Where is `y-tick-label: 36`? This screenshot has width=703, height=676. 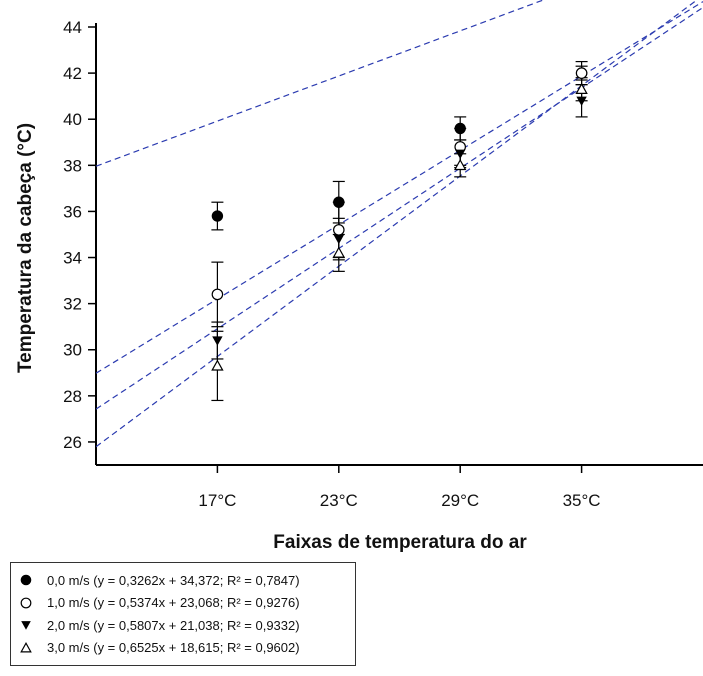 y-tick-label: 36 is located at coordinates (72, 211).